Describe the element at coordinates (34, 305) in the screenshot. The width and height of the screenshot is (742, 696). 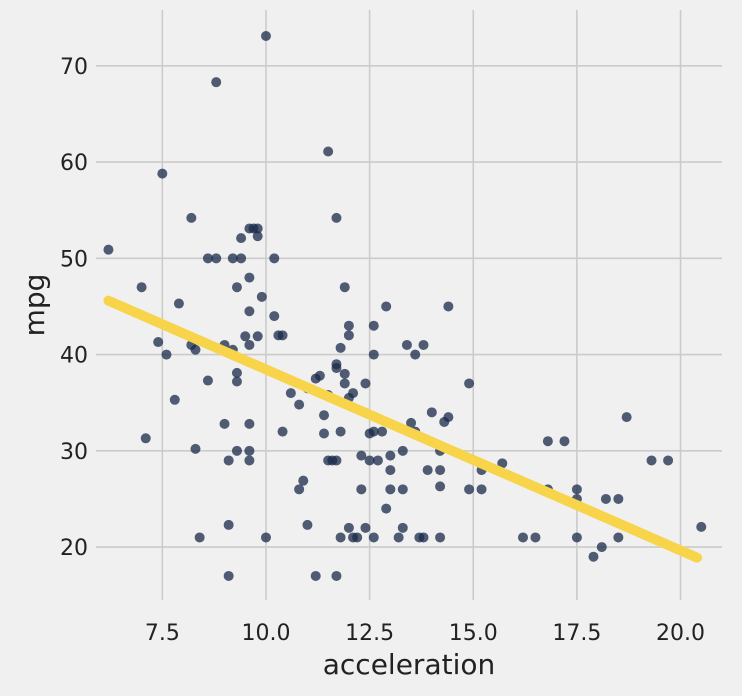
I see `y-axis-label: mpg` at that location.